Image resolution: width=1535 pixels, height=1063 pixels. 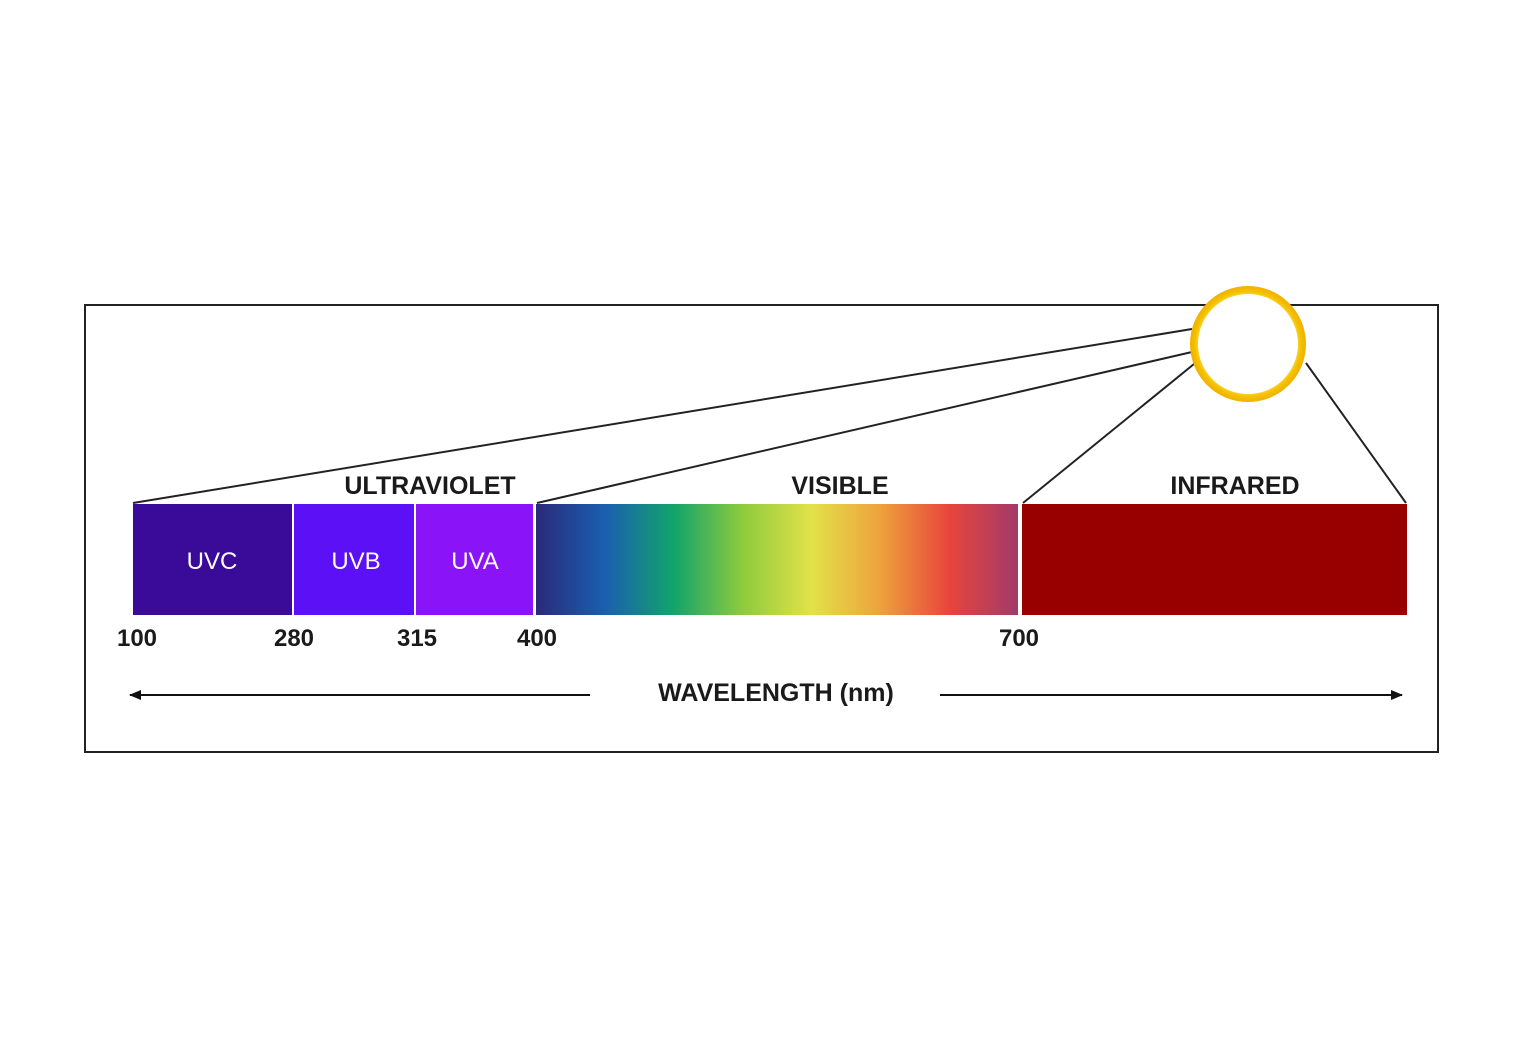 I want to click on band-uvc, so click(x=212, y=559).